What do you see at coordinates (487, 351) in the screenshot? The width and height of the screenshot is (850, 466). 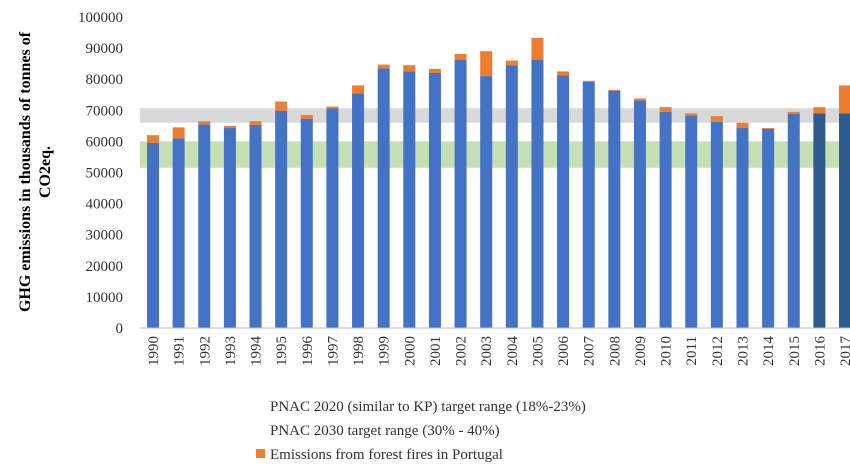 I see `x-tick-label: 2003` at bounding box center [487, 351].